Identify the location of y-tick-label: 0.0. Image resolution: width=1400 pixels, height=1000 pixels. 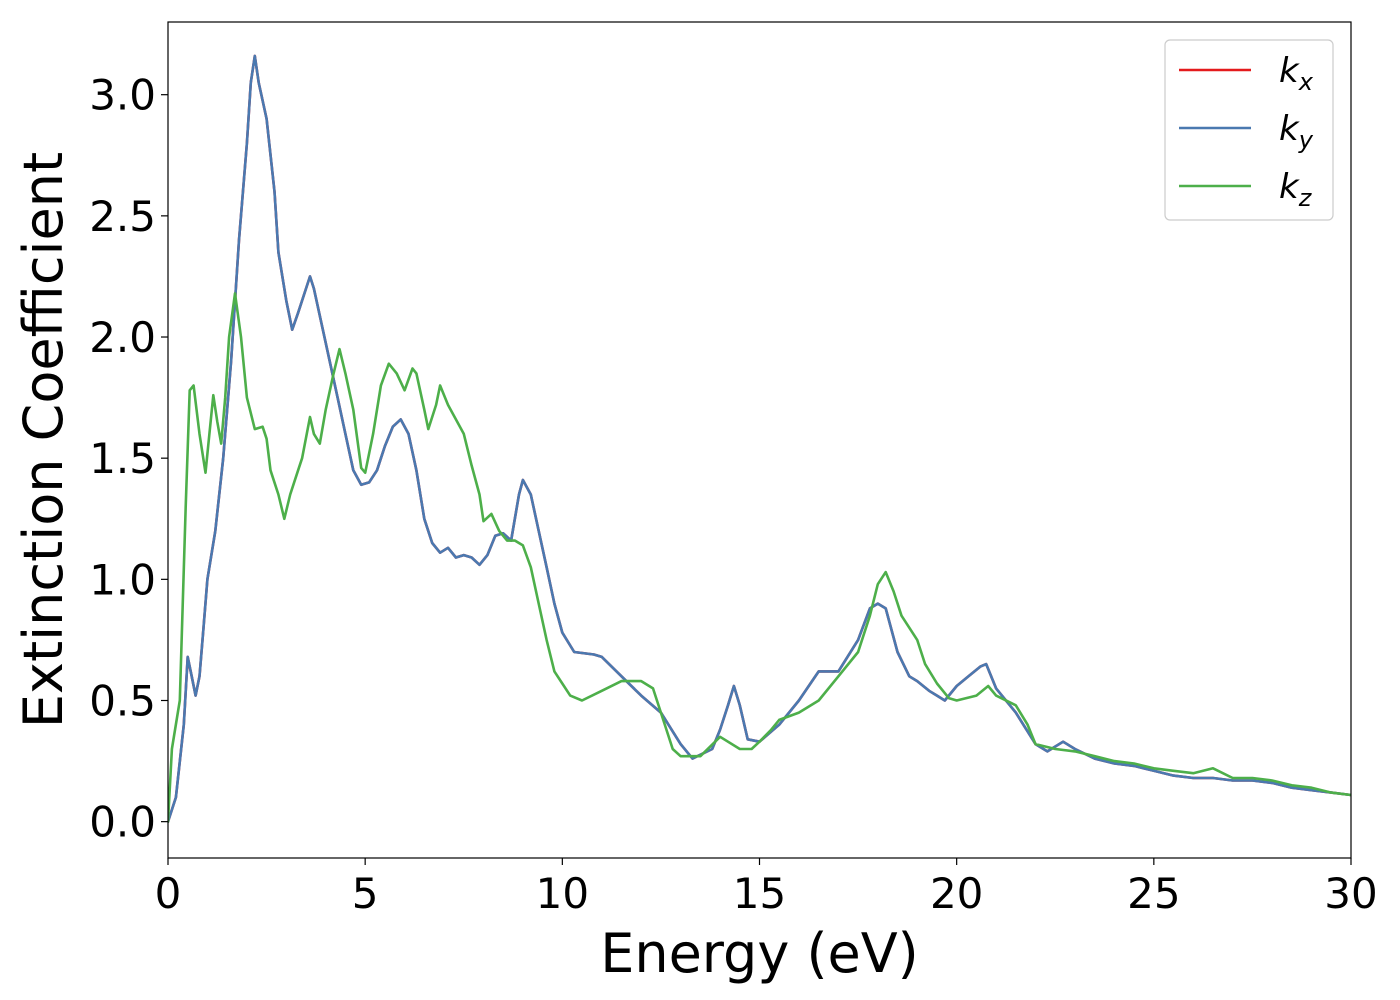
(122, 822).